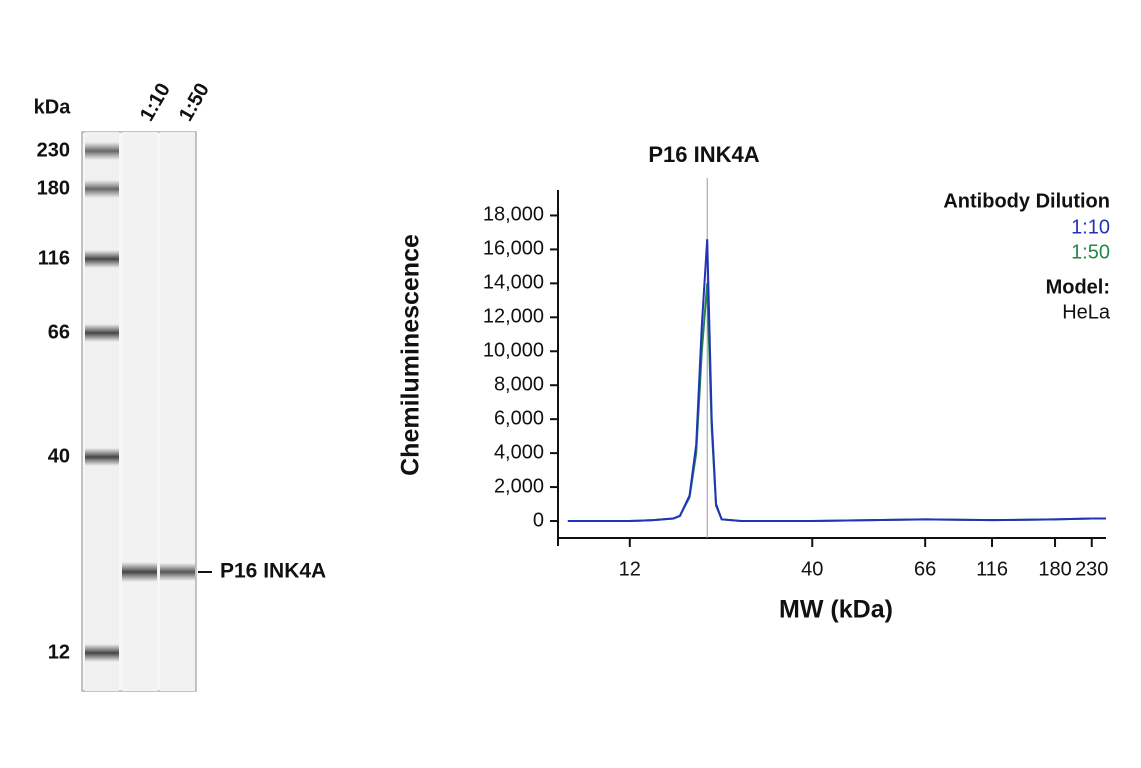 This screenshot has height=768, width=1141. I want to click on marker-label: 180, so click(53, 188).